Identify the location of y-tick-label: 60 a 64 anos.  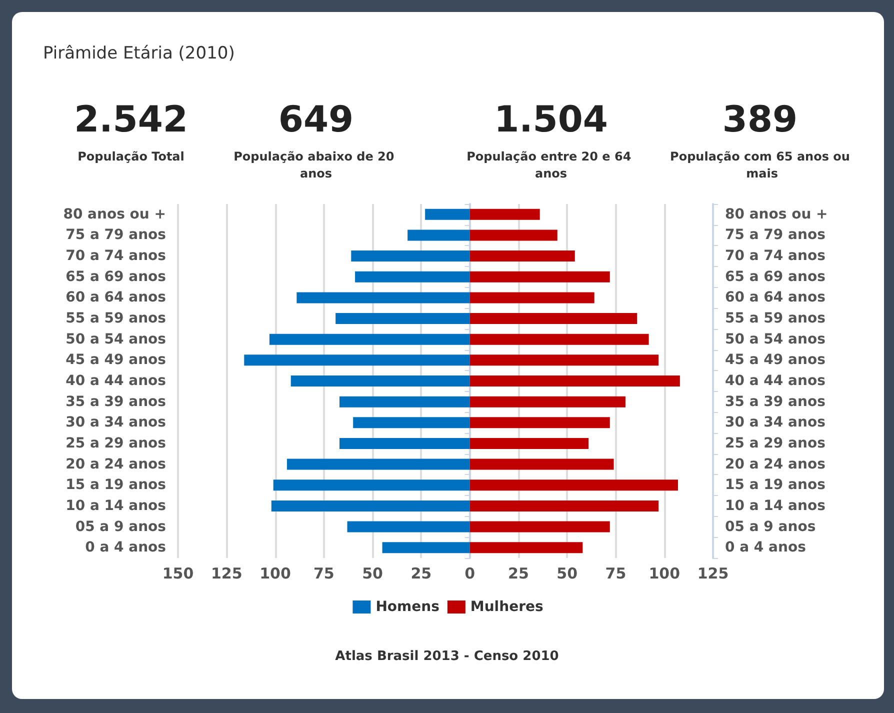
(775, 298).